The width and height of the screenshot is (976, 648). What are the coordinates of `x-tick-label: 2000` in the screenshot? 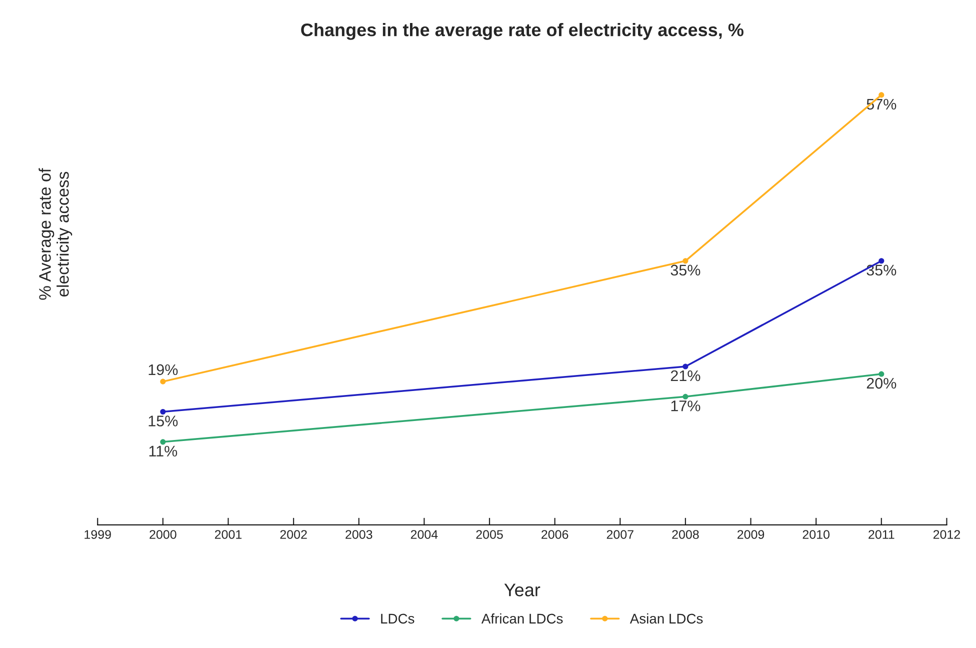 It's located at (163, 534).